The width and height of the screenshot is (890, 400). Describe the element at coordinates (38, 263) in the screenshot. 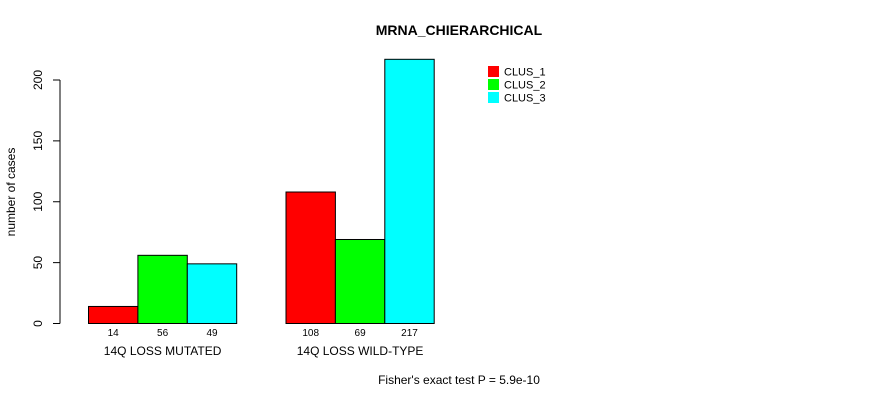

I see `y-tick-label: 50` at that location.